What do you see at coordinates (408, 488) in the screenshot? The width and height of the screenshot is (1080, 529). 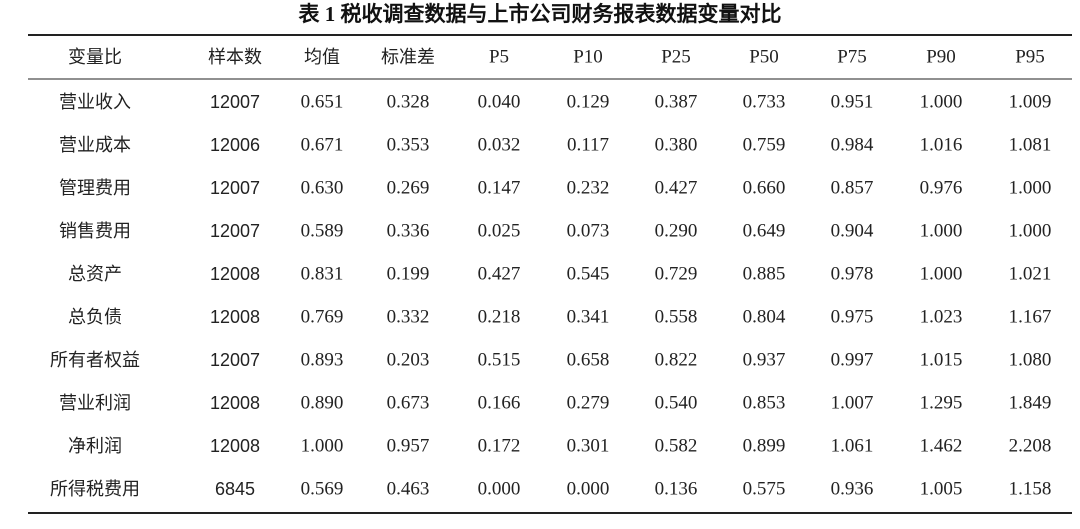 I see `cell: 0.463` at bounding box center [408, 488].